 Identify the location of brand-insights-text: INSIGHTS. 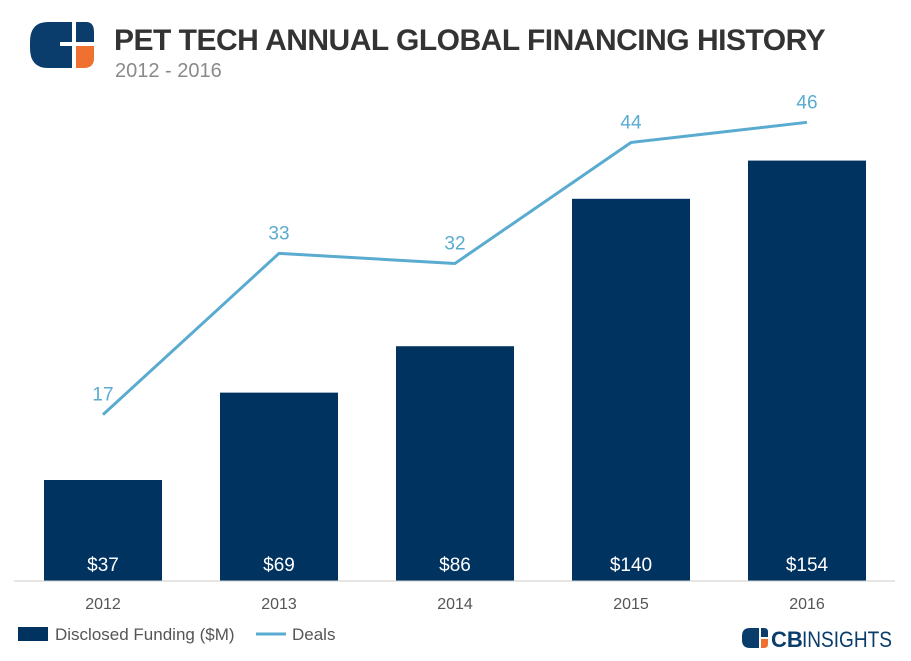
(847, 639).